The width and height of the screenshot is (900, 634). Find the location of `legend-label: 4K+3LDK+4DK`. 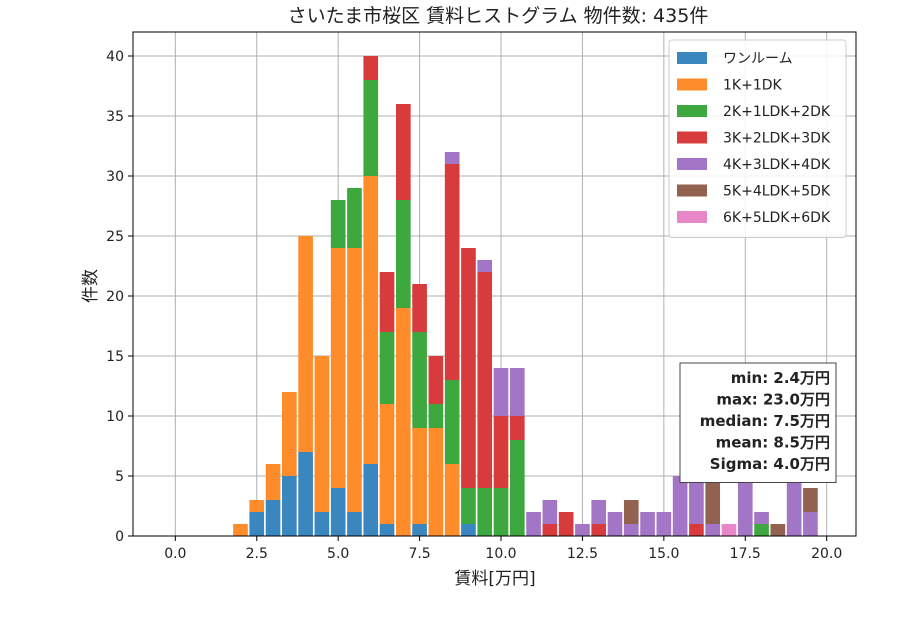

legend-label: 4K+3LDK+4DK is located at coordinates (777, 165).